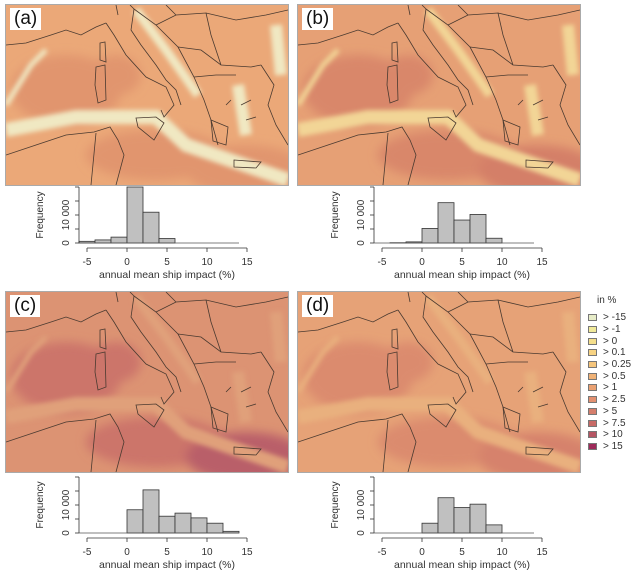  I want to click on legend-label: > 0.25, so click(617, 365).